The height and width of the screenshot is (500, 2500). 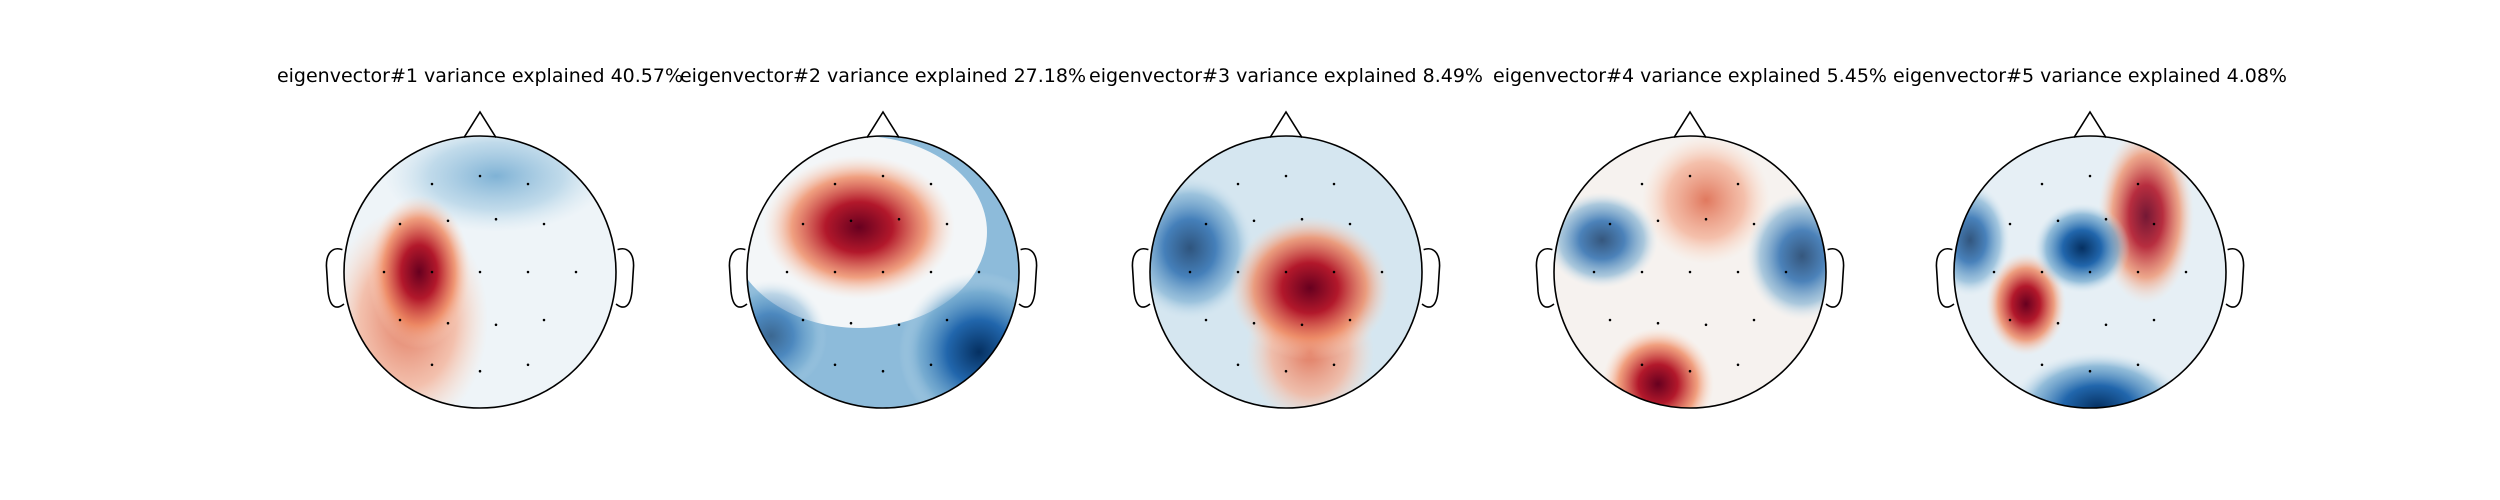 I want to click on panel-title: eigenvector#1 variance explained 40.57%, so click(x=480, y=76).